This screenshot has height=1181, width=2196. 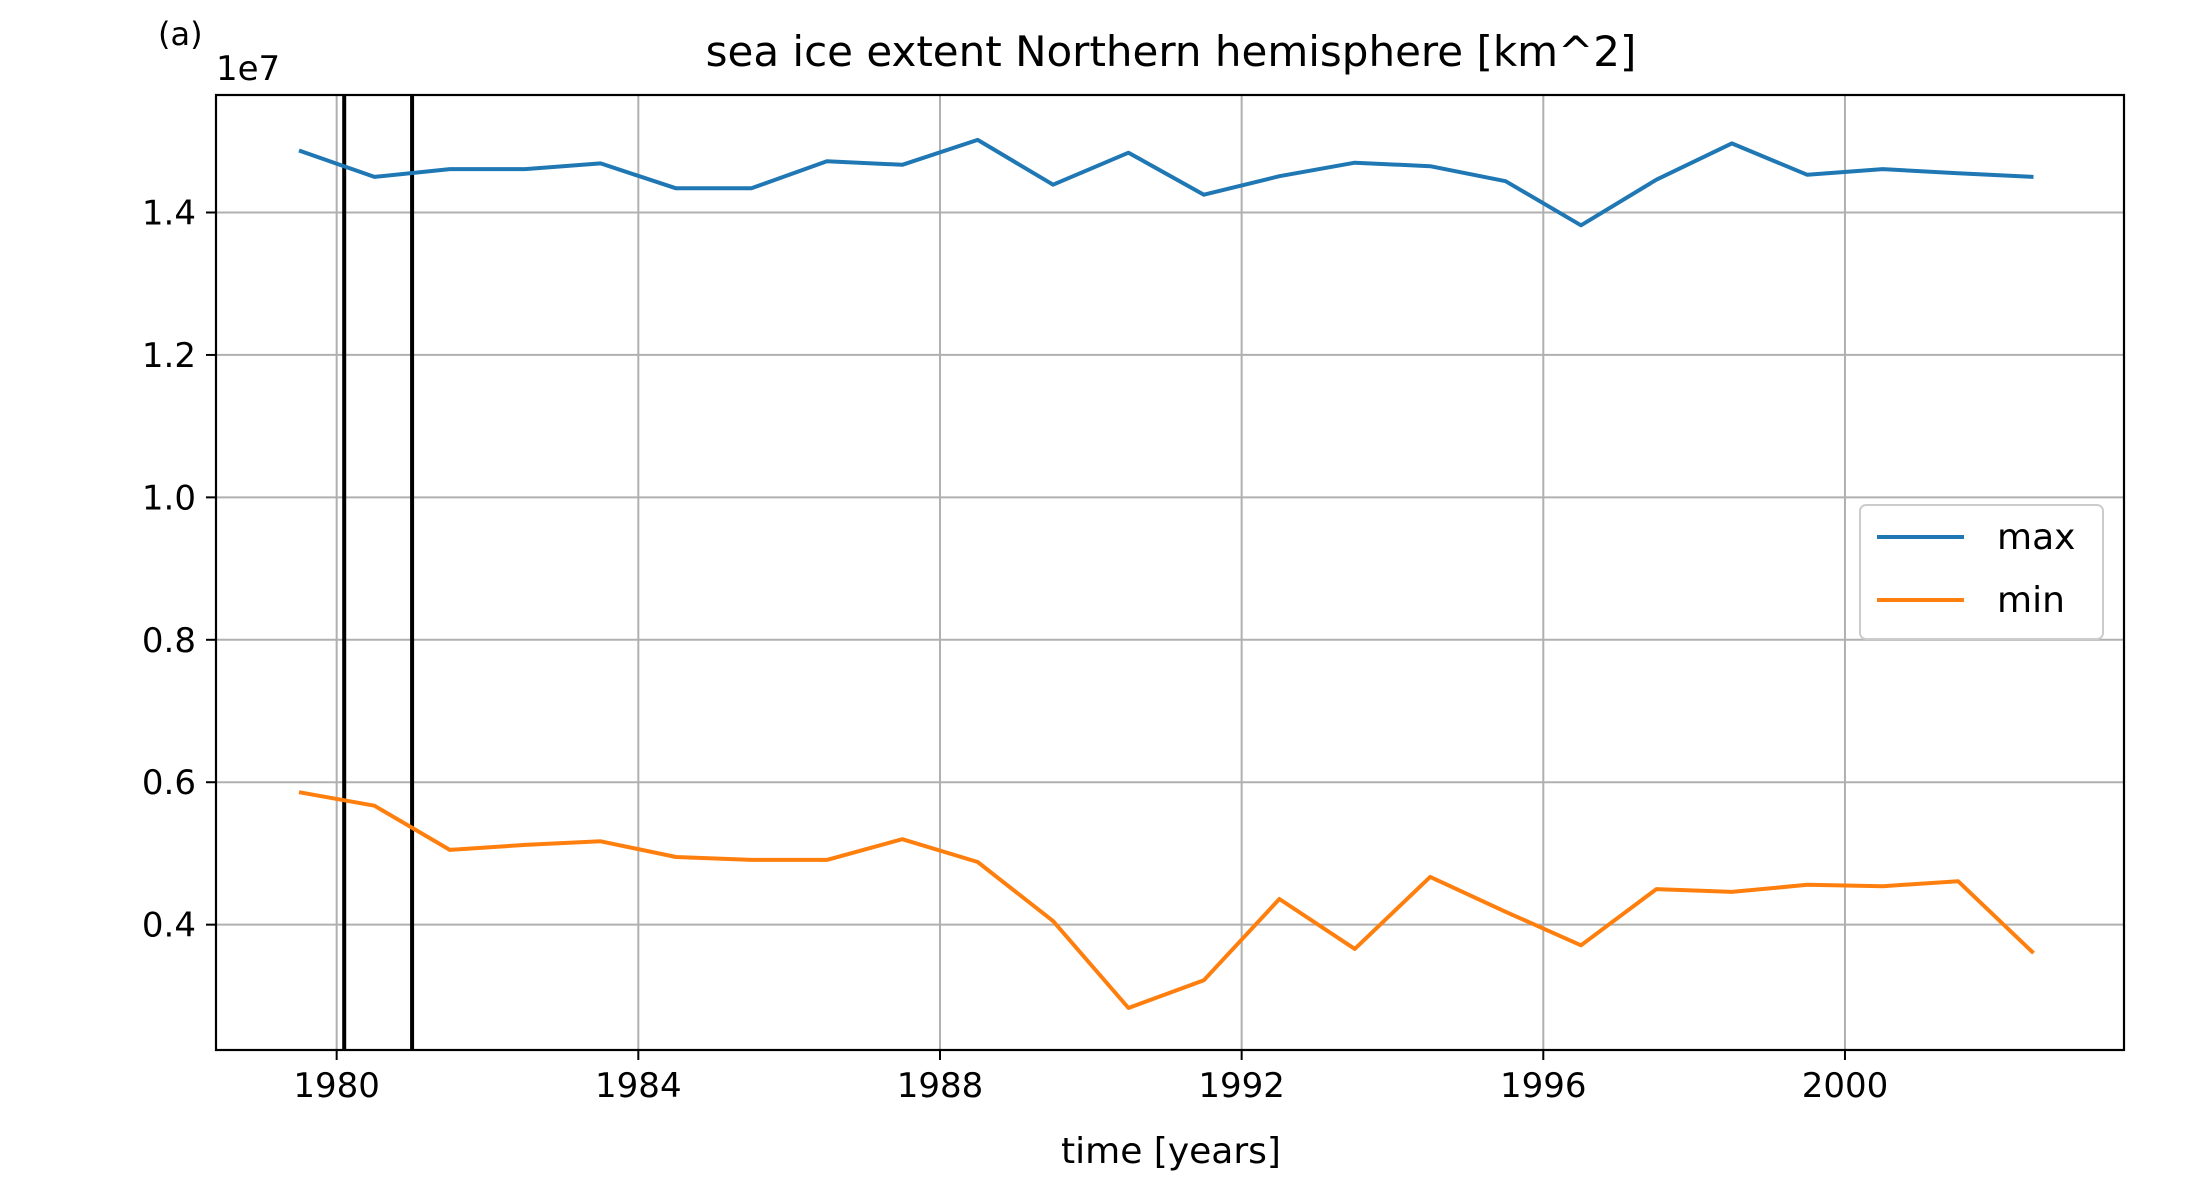 What do you see at coordinates (180, 34) in the screenshot?
I see `panel-label: (a)` at bounding box center [180, 34].